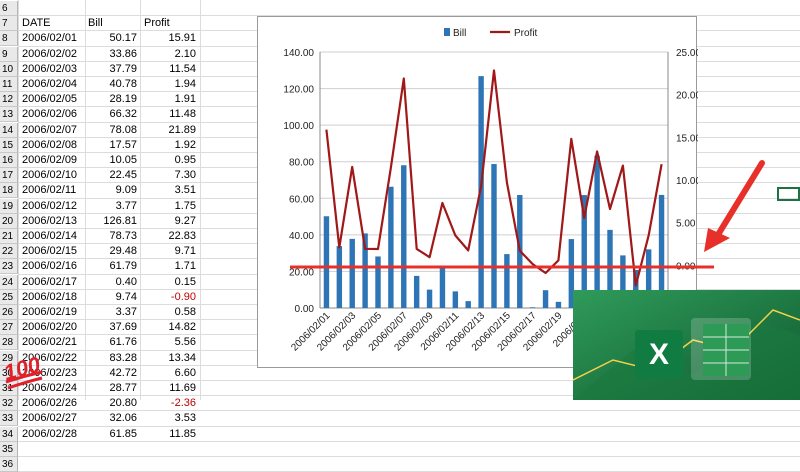 The height and width of the screenshot is (472, 800). Describe the element at coordinates (50, 418) in the screenshot. I see `date-cell: 2006/02/27` at that location.